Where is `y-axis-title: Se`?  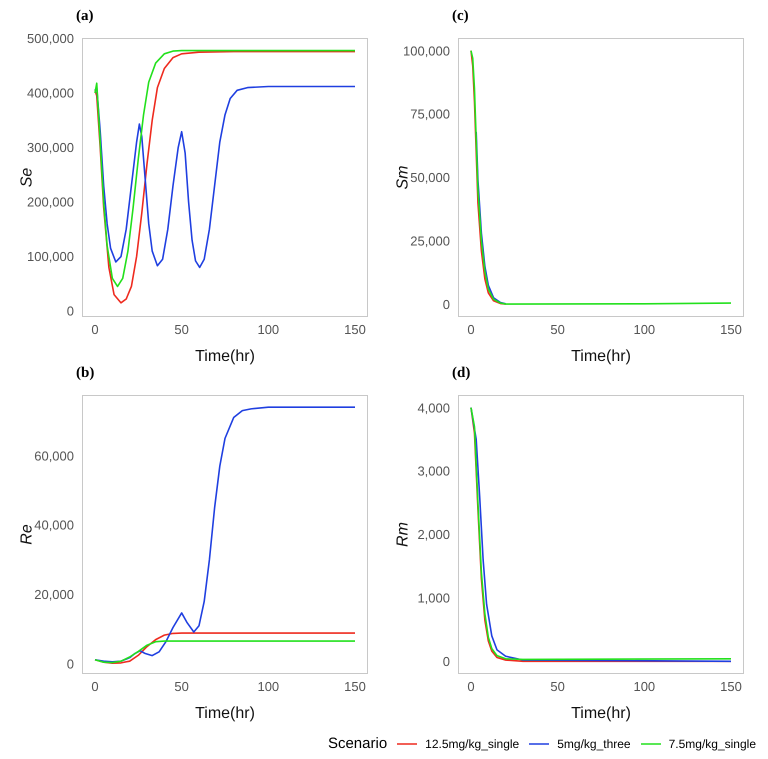 y-axis-title: Se is located at coordinates (27, 178).